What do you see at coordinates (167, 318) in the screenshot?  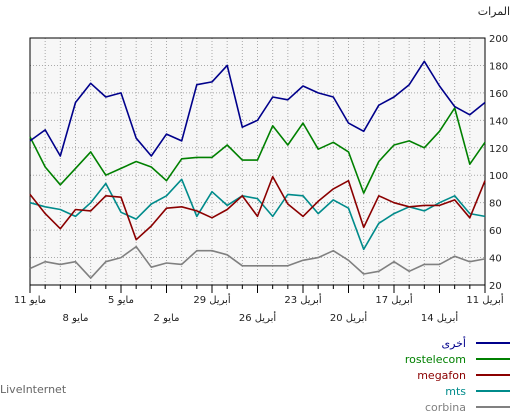 I see `x-tick-label: 2 مايو` at bounding box center [167, 318].